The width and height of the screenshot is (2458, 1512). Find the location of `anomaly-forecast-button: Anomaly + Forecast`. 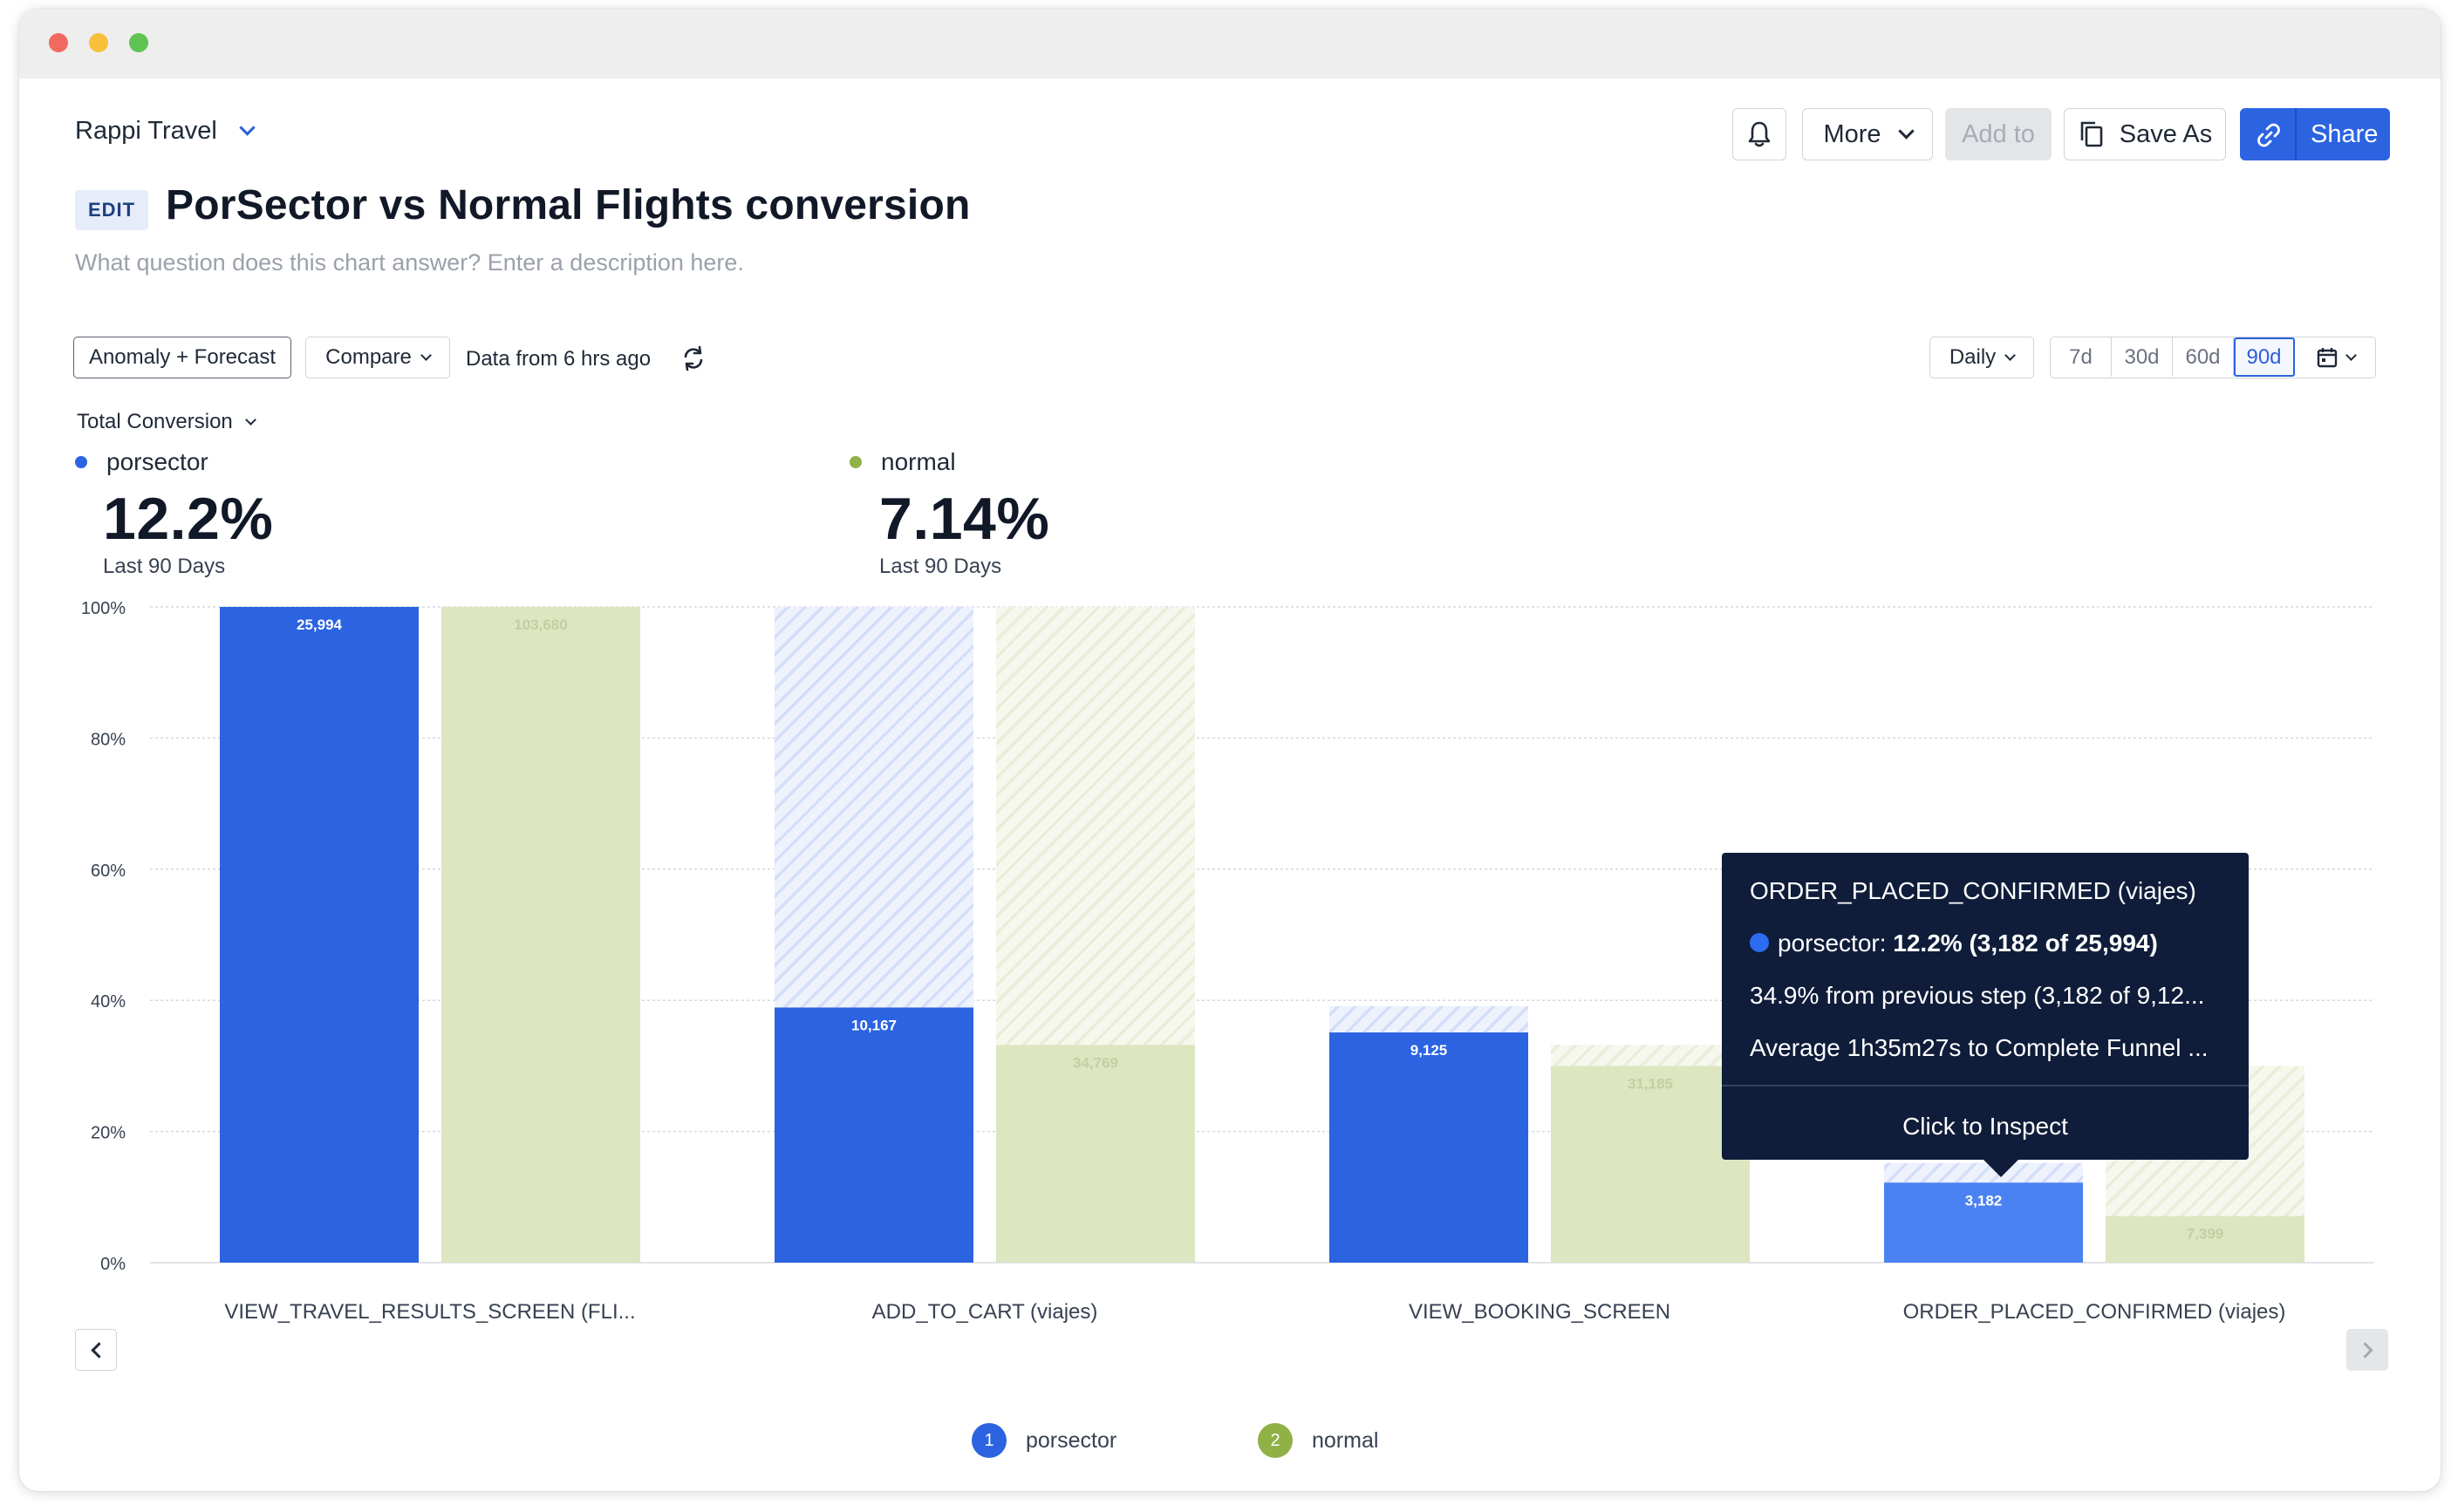

anomaly-forecast-button: Anomaly + Forecast is located at coordinates (182, 357).